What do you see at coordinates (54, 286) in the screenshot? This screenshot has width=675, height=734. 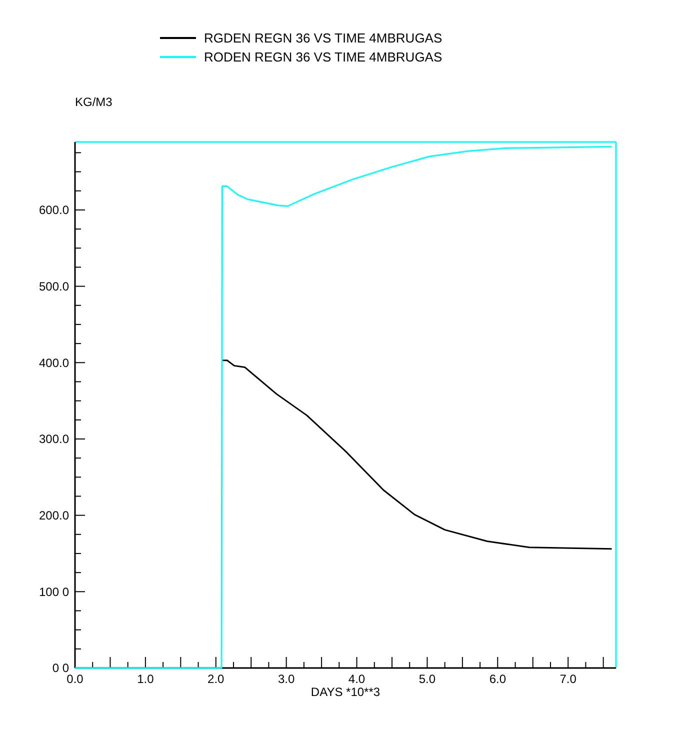 I see `y-tick-label: 500.0` at bounding box center [54, 286].